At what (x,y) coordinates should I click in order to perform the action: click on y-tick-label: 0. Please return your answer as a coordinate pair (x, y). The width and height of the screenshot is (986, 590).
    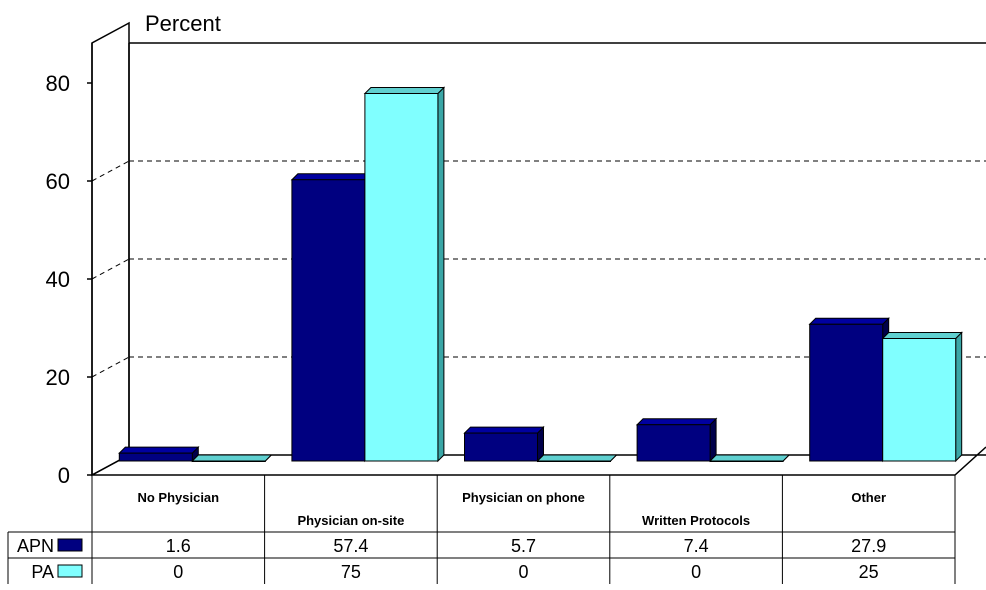
    Looking at the image, I should click on (64, 475).